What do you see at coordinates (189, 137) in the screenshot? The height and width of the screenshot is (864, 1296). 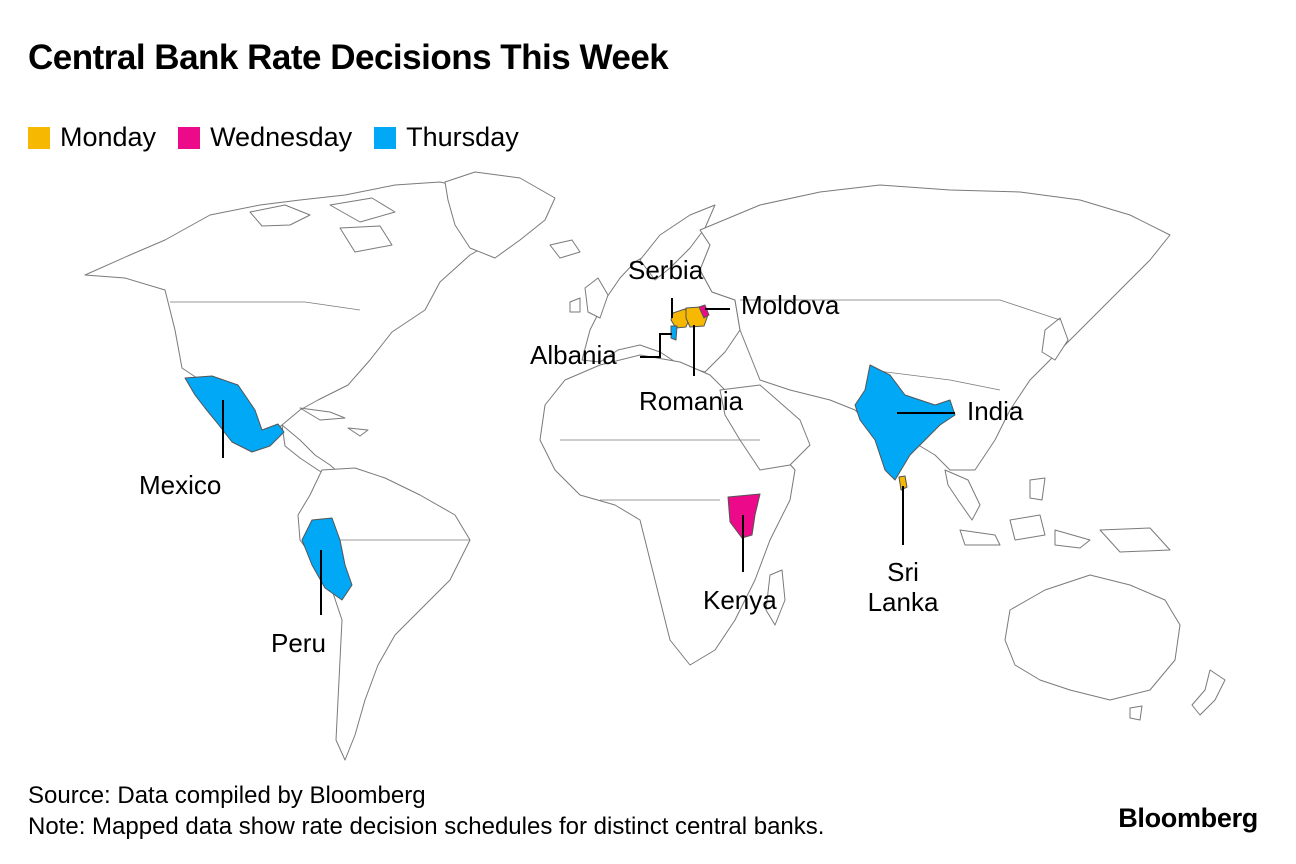 I see `legend-swatch-wednesday` at bounding box center [189, 137].